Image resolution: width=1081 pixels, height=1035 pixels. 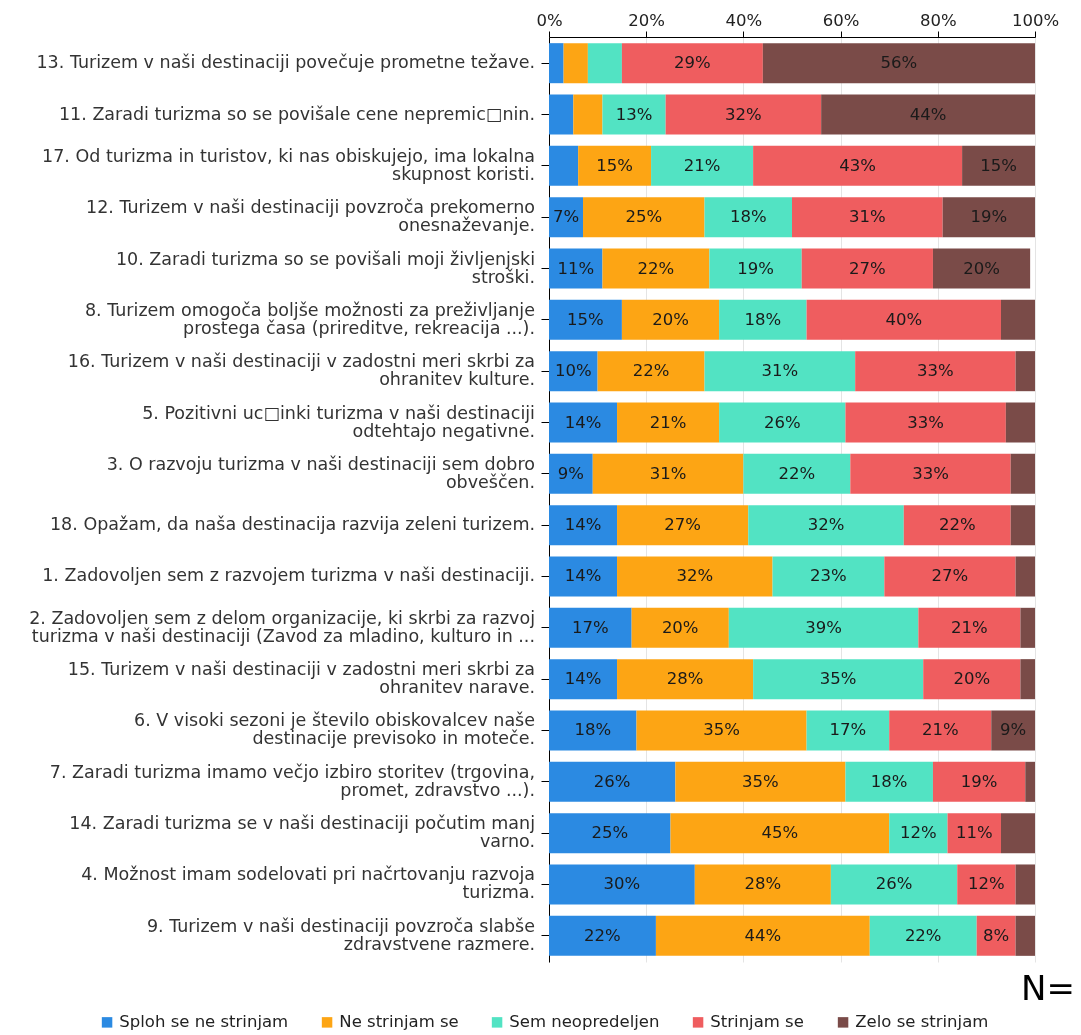 What do you see at coordinates (1035, 20) in the screenshot?
I see `x-tick-label: 100%` at bounding box center [1035, 20].